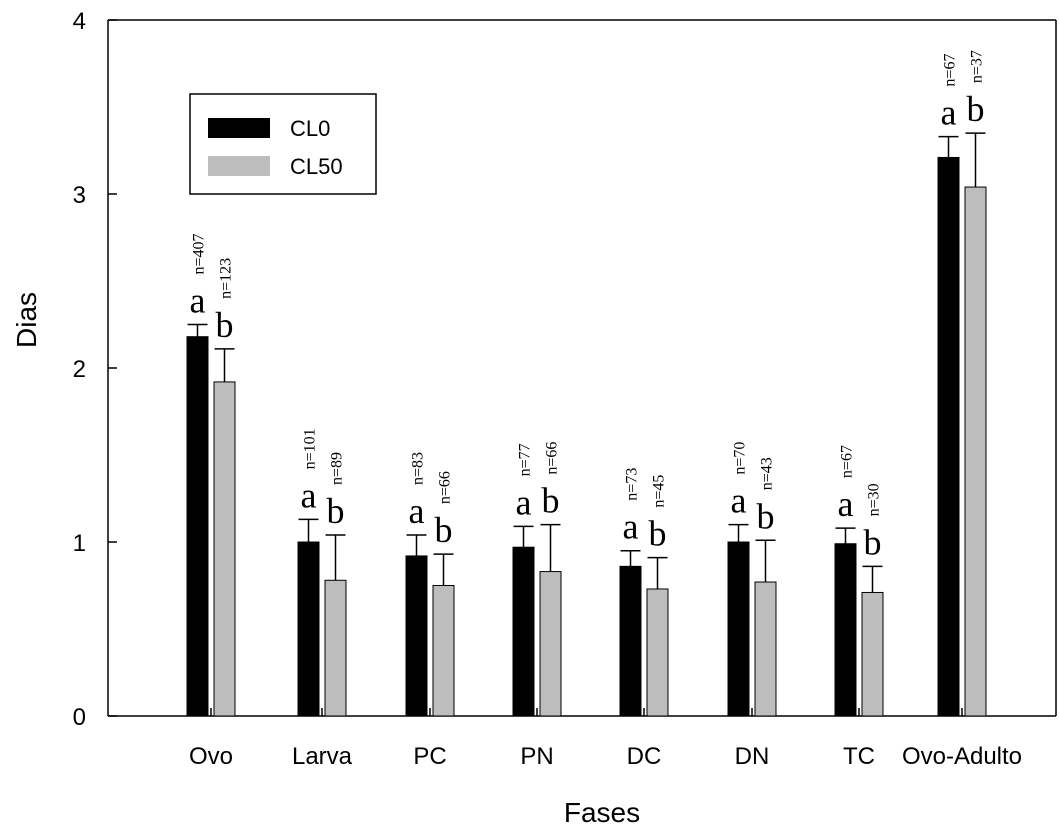  Describe the element at coordinates (859, 756) in the screenshot. I see `x-tick-label: TC` at that location.